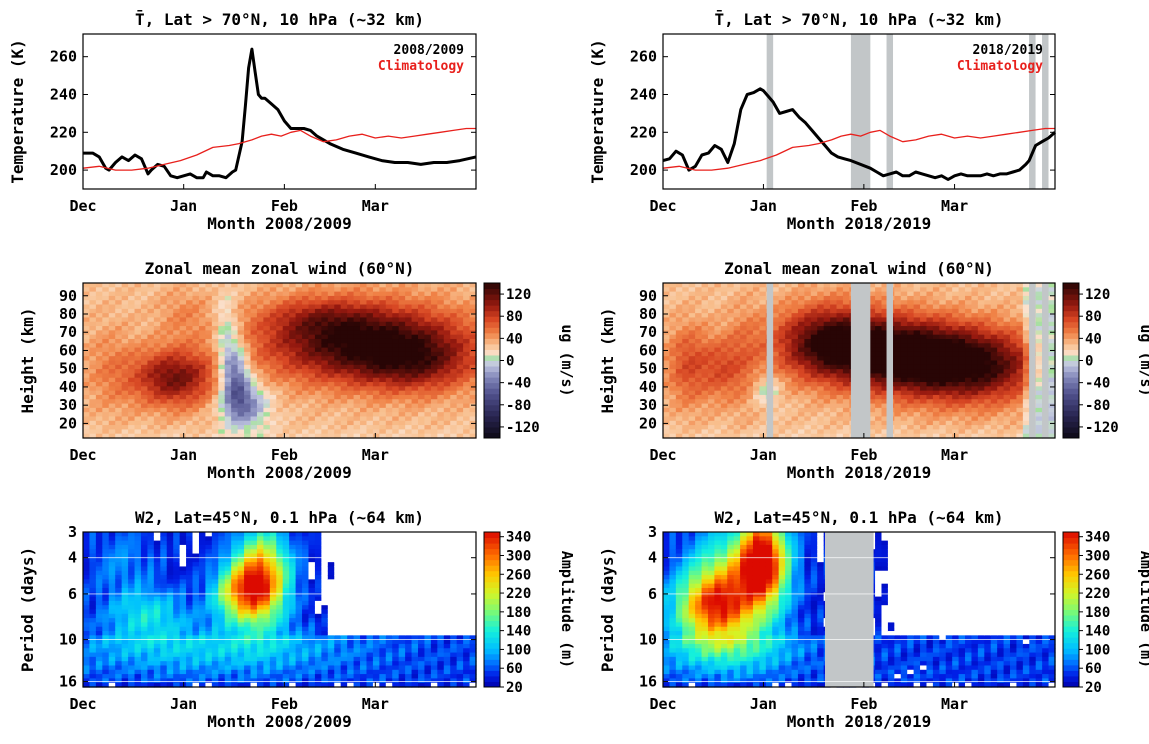 Image resolution: width=1149 pixels, height=744 pixels. What do you see at coordinates (1097, 384) in the screenshot?
I see `colorbar-tick-label: -40` at bounding box center [1097, 384].